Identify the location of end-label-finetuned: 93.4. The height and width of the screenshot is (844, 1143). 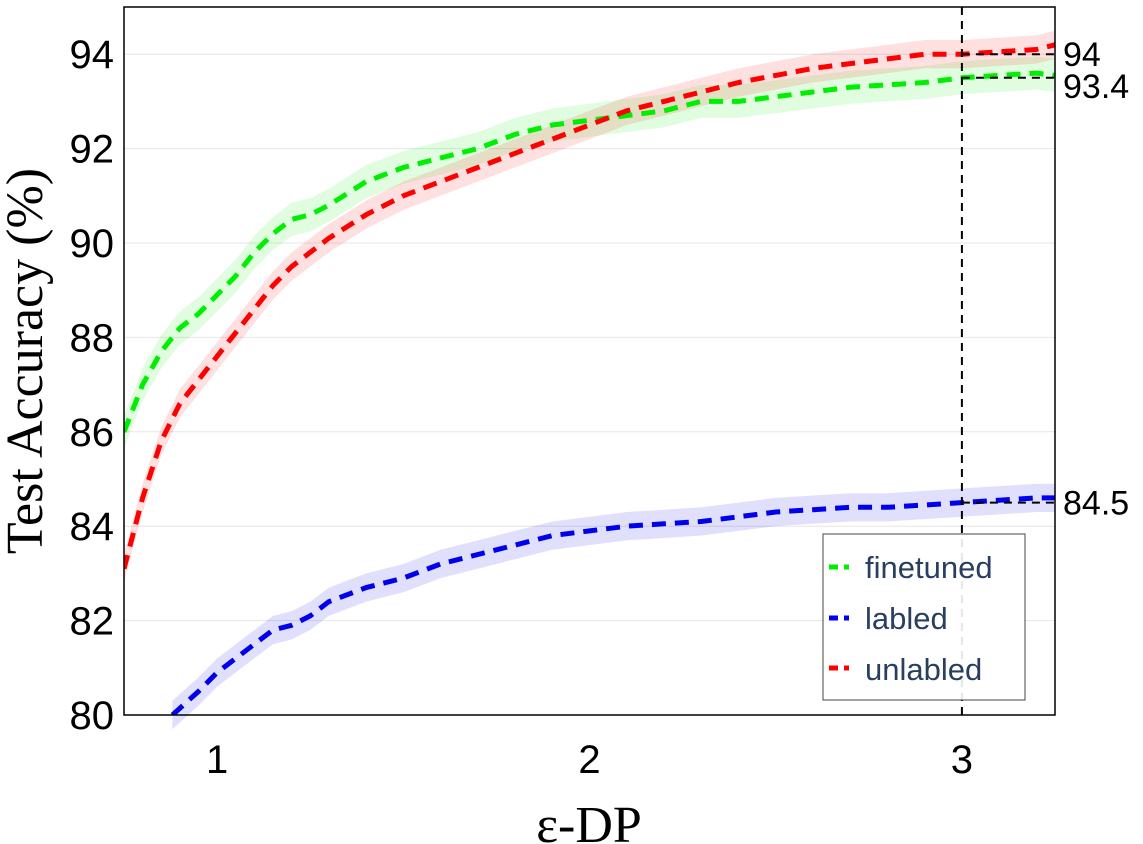
(1096, 87).